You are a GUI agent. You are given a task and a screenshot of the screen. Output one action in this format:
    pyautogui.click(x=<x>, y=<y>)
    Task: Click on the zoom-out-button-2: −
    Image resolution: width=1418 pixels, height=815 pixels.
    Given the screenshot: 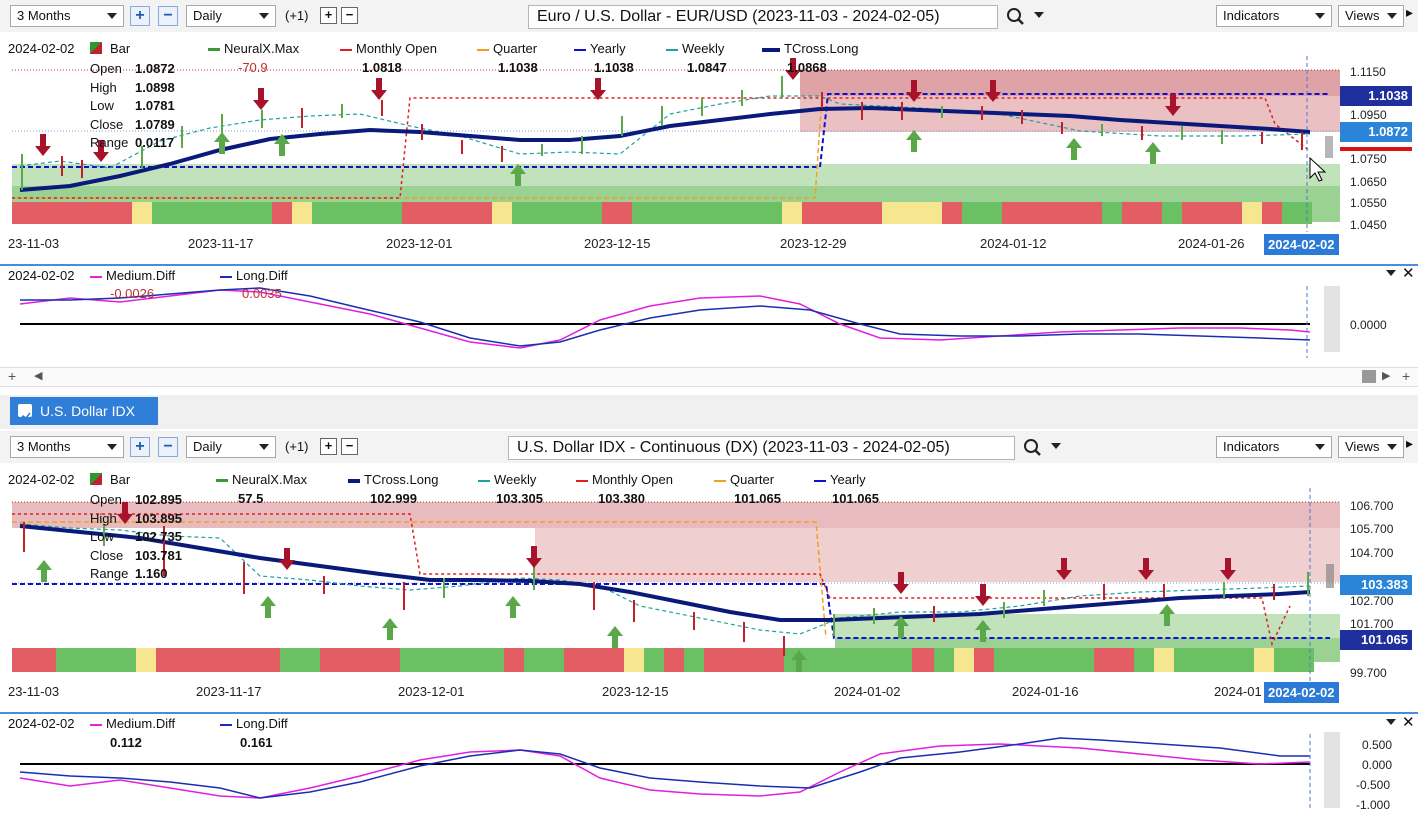 What is the action you would take?
    pyautogui.click(x=168, y=447)
    